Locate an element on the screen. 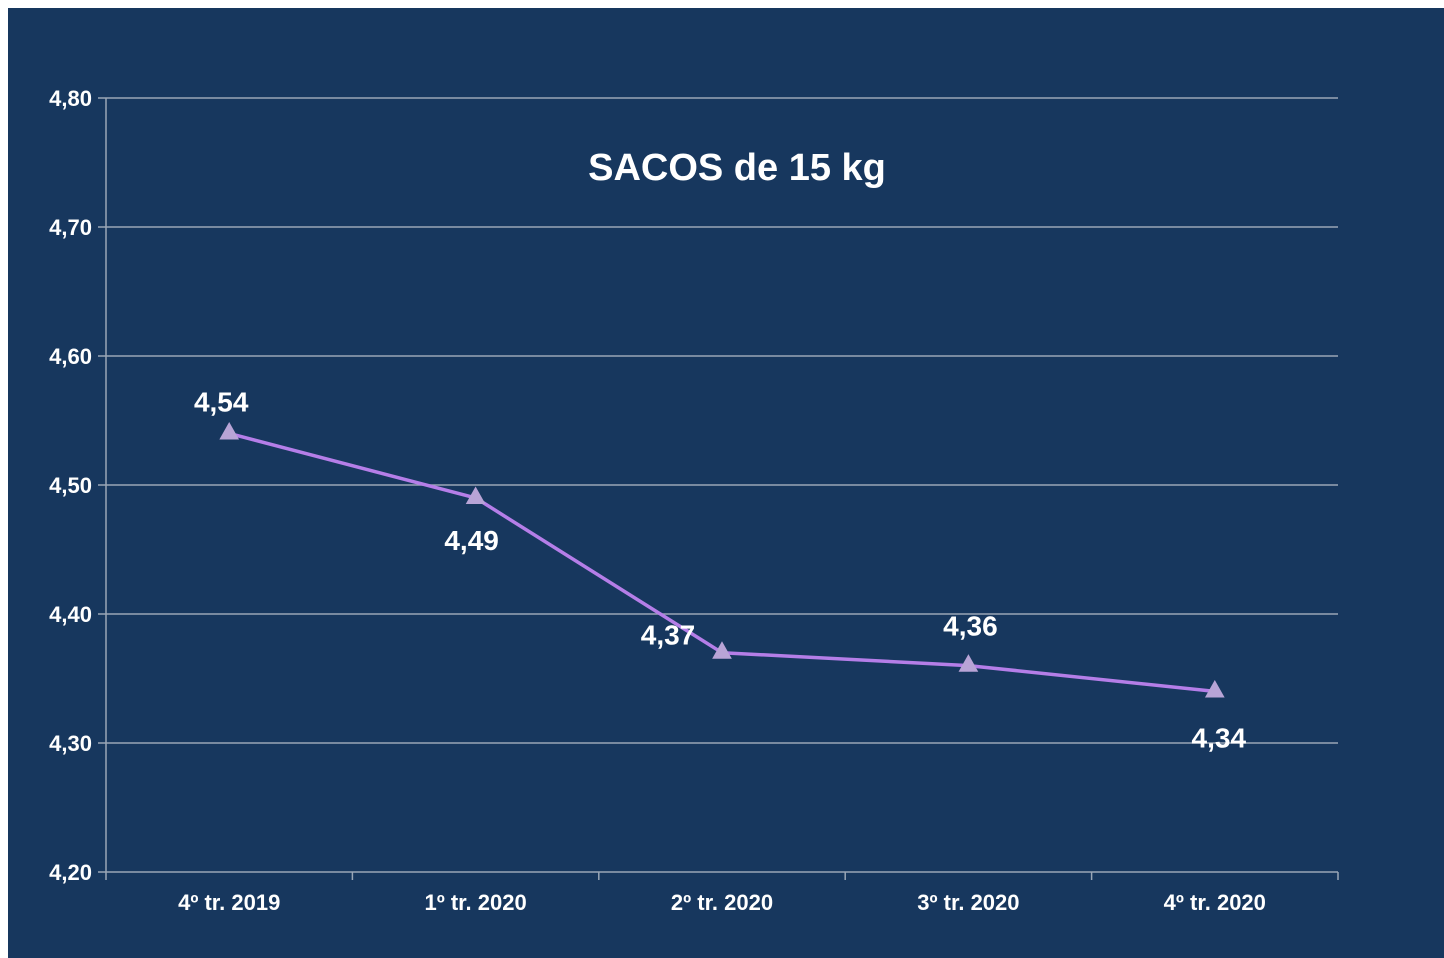 This screenshot has height=958, width=1444. data-label: 4,54 is located at coordinates (221, 401).